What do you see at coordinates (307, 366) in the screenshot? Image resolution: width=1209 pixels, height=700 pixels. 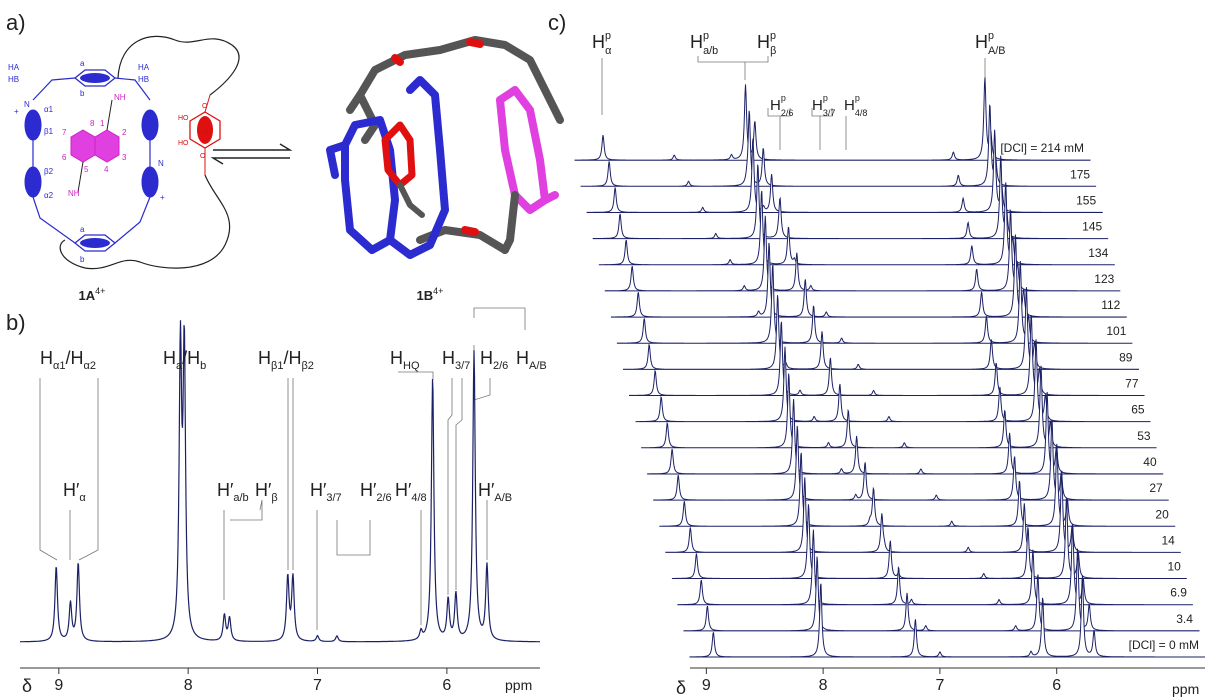 I see `label-part: β2` at bounding box center [307, 366].